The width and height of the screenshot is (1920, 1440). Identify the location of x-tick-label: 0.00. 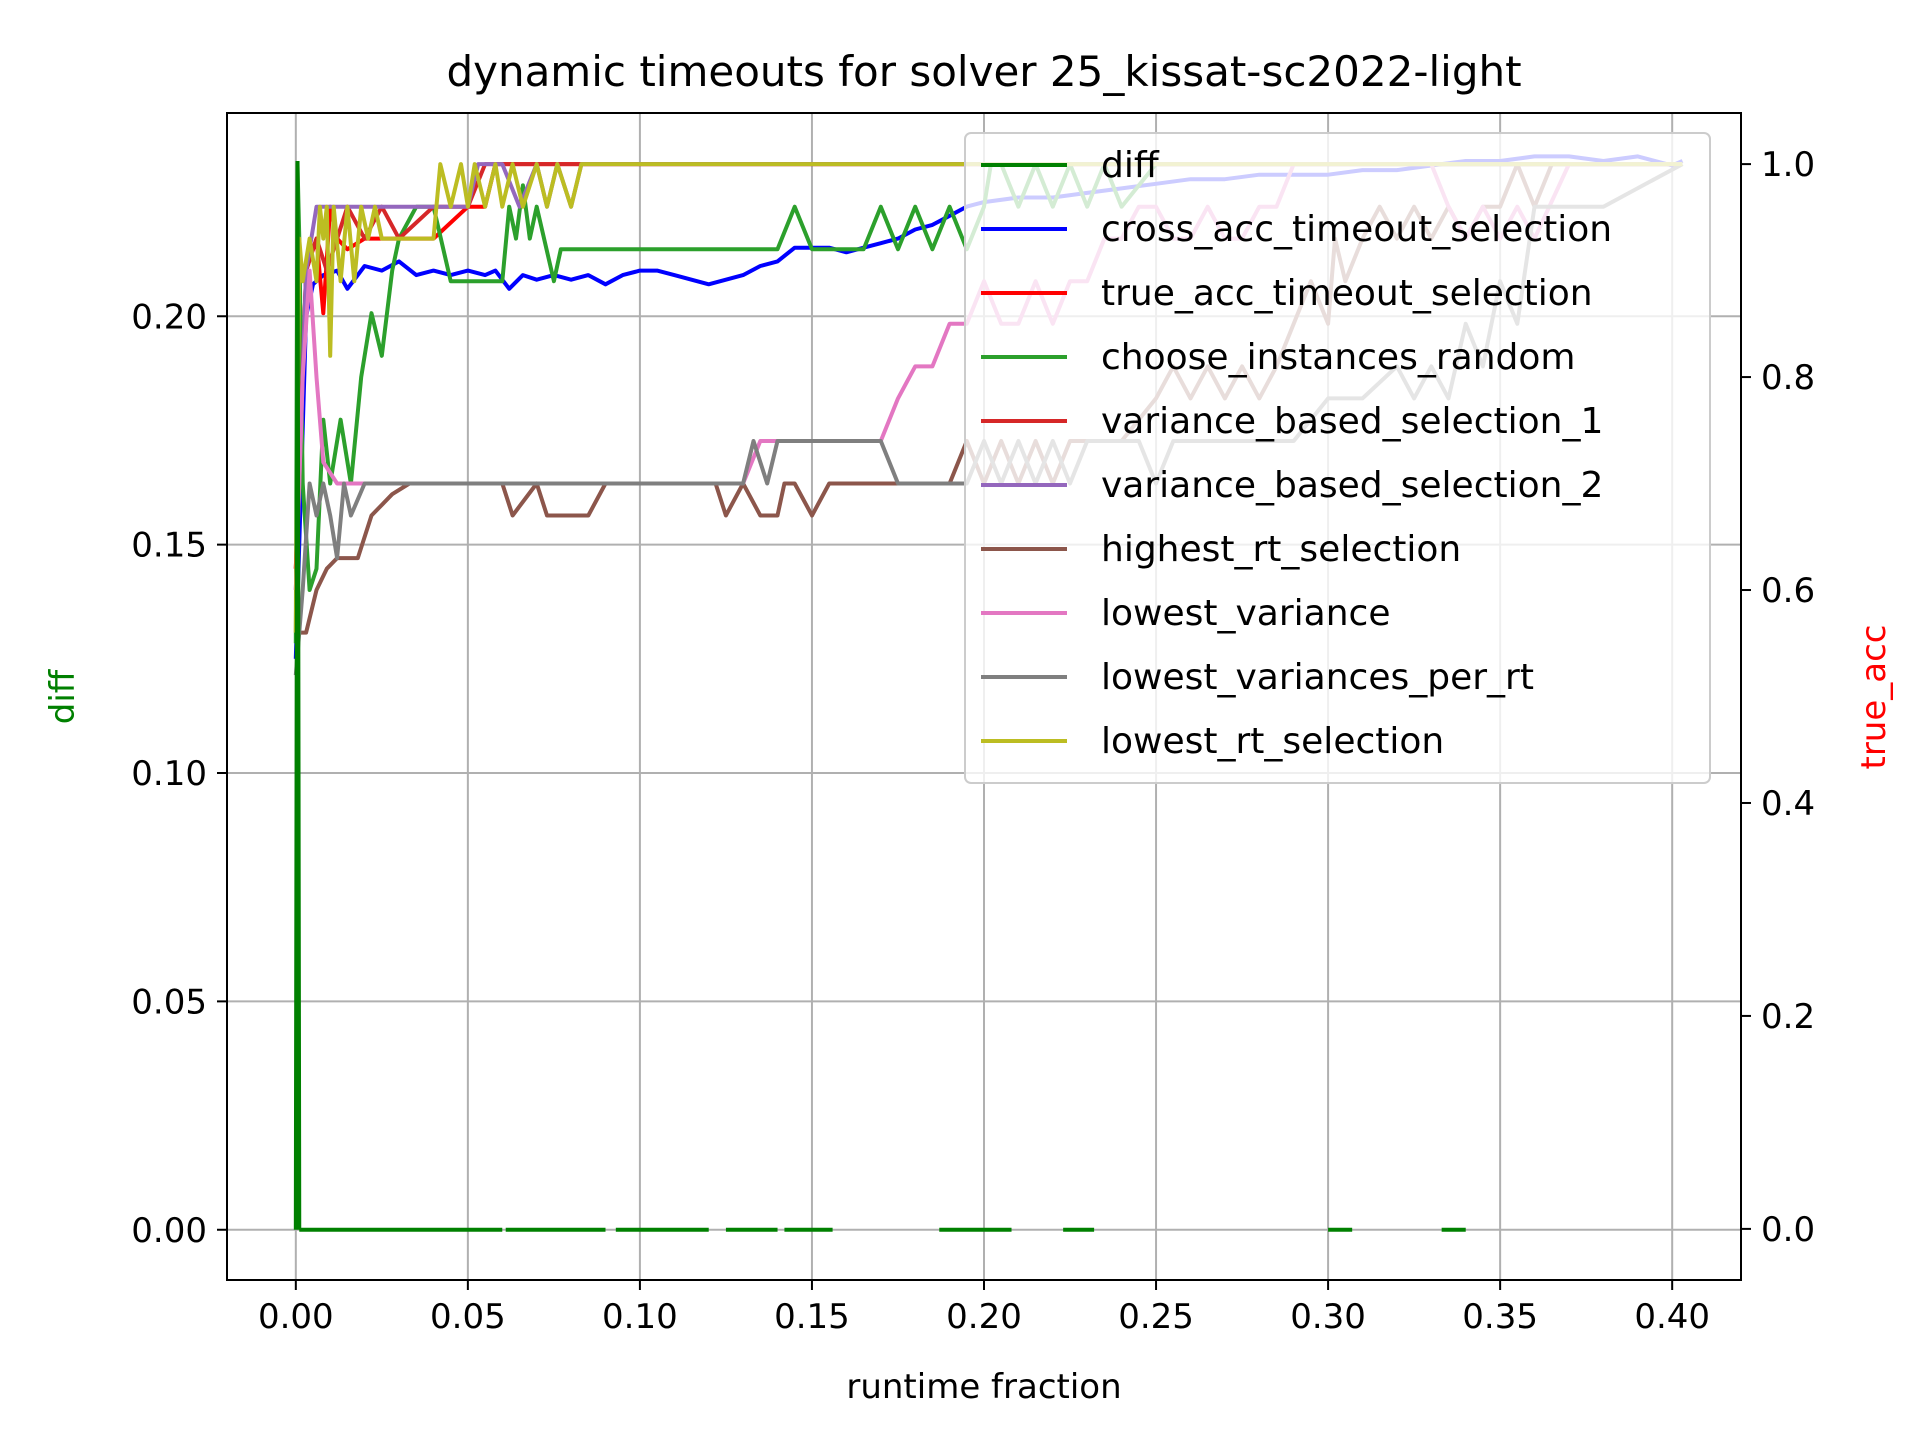
(296, 1317).